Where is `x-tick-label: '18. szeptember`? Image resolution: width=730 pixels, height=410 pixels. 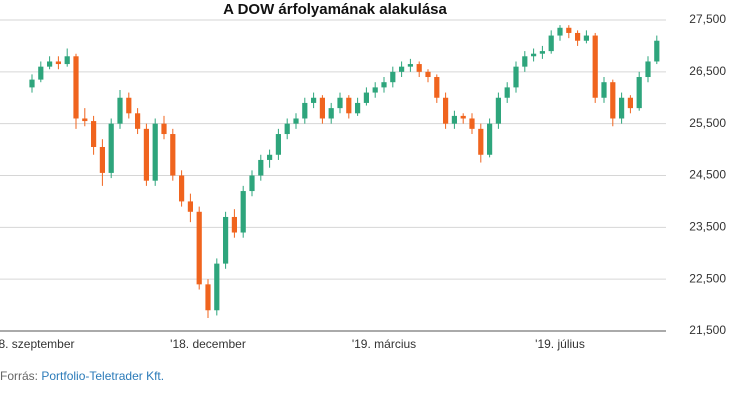 x-tick-label: '18. szeptember is located at coordinates (37, 344).